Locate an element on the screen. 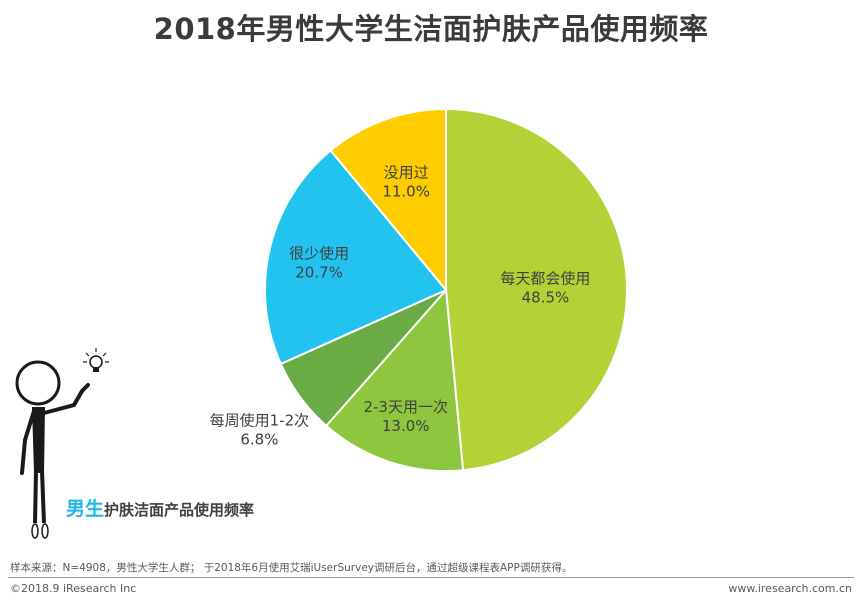 Image resolution: width=862 pixels, height=600 pixels. slice-value: 20.7% is located at coordinates (319, 272).